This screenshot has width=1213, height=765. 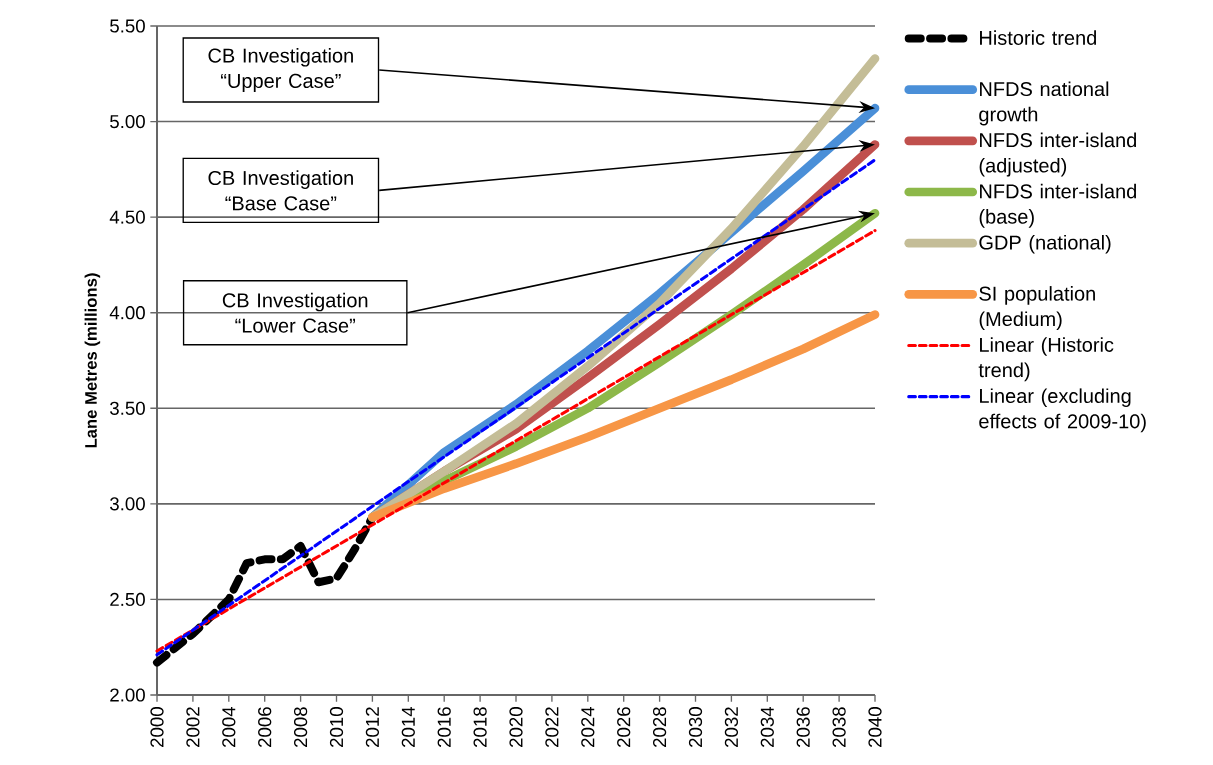 I want to click on x-tick-label: 2026, so click(x=624, y=727).